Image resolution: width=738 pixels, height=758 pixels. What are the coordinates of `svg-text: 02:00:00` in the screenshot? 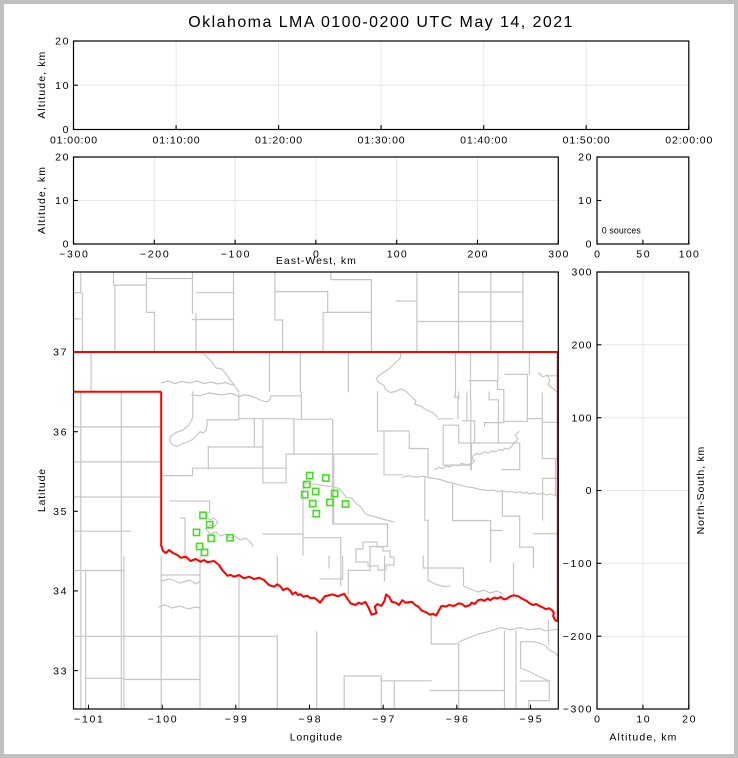 It's located at (688, 140).